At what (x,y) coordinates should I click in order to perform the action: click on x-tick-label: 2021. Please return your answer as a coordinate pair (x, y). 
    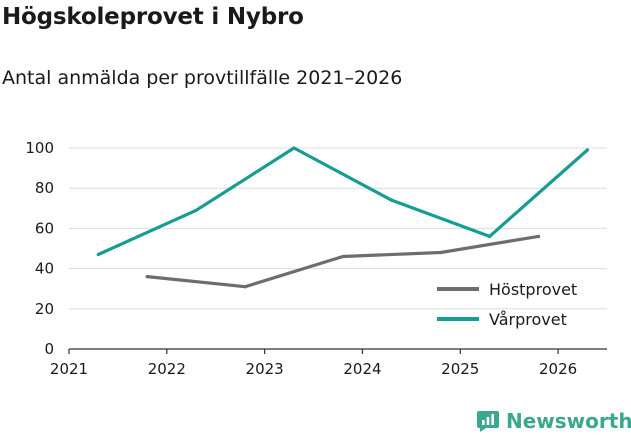
    Looking at the image, I should click on (69, 369).